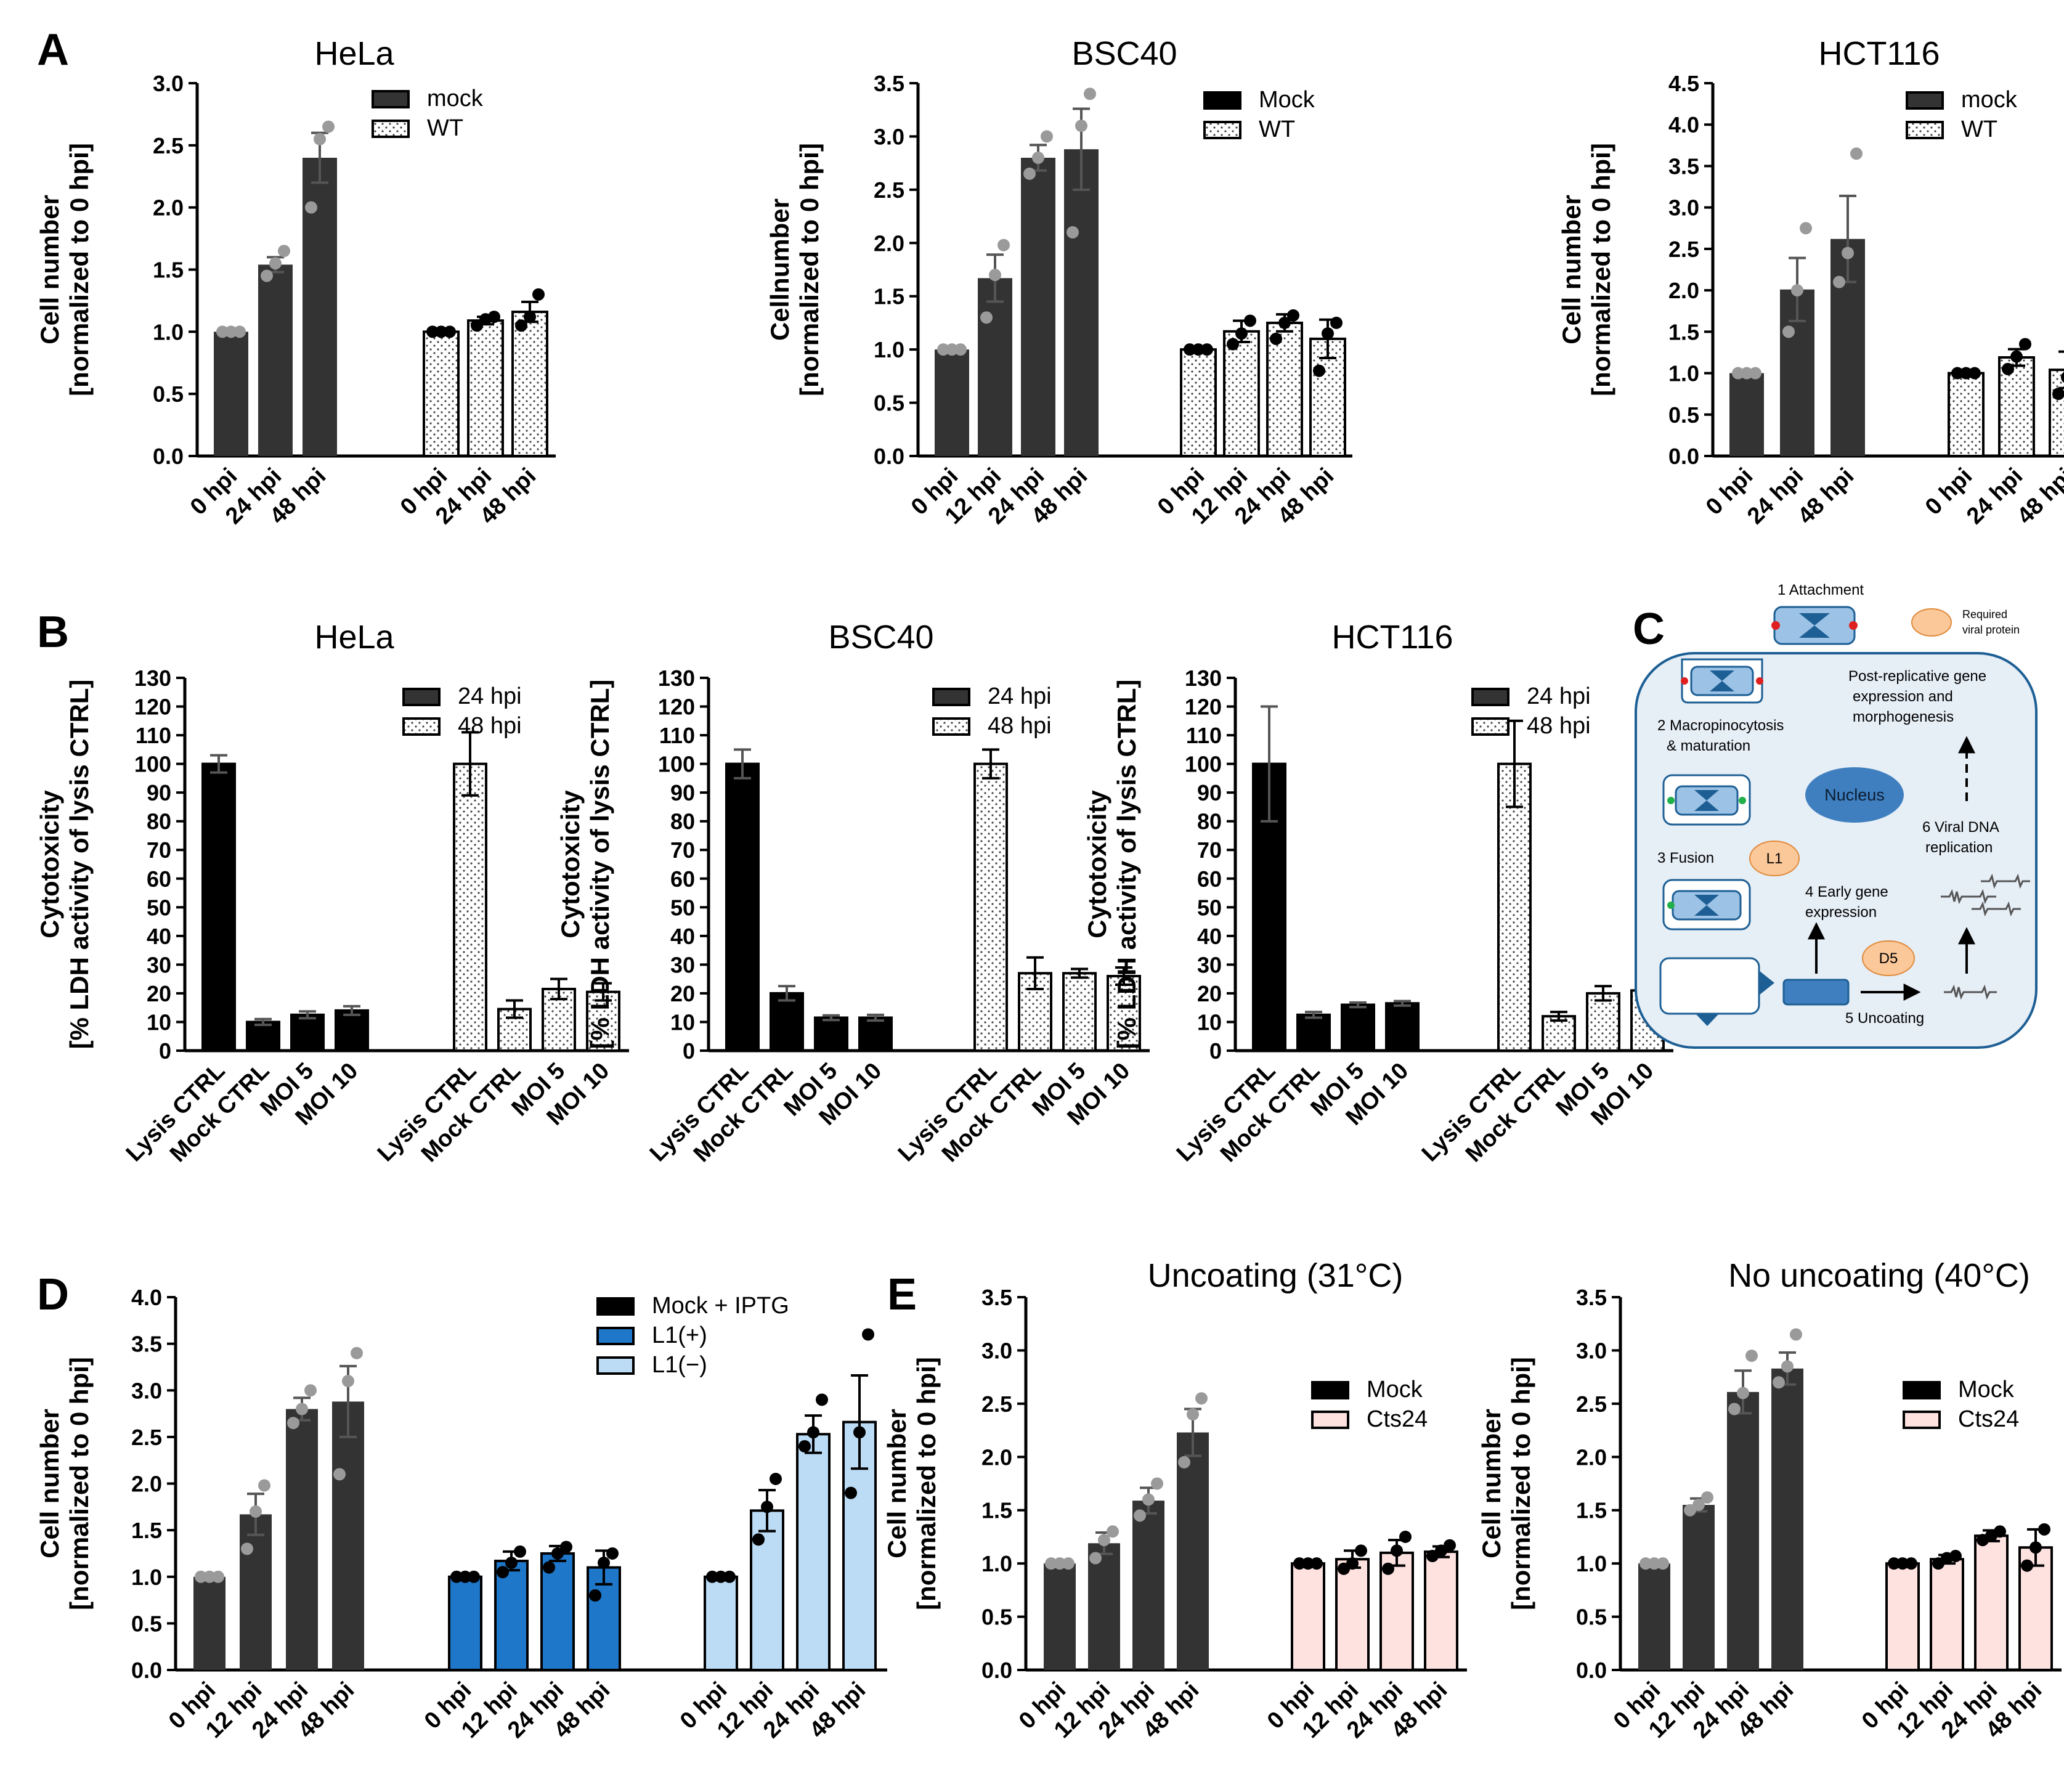 Image resolution: width=2064 pixels, height=1792 pixels. What do you see at coordinates (682, 850) in the screenshot?
I see `y-tick-label: 70` at bounding box center [682, 850].